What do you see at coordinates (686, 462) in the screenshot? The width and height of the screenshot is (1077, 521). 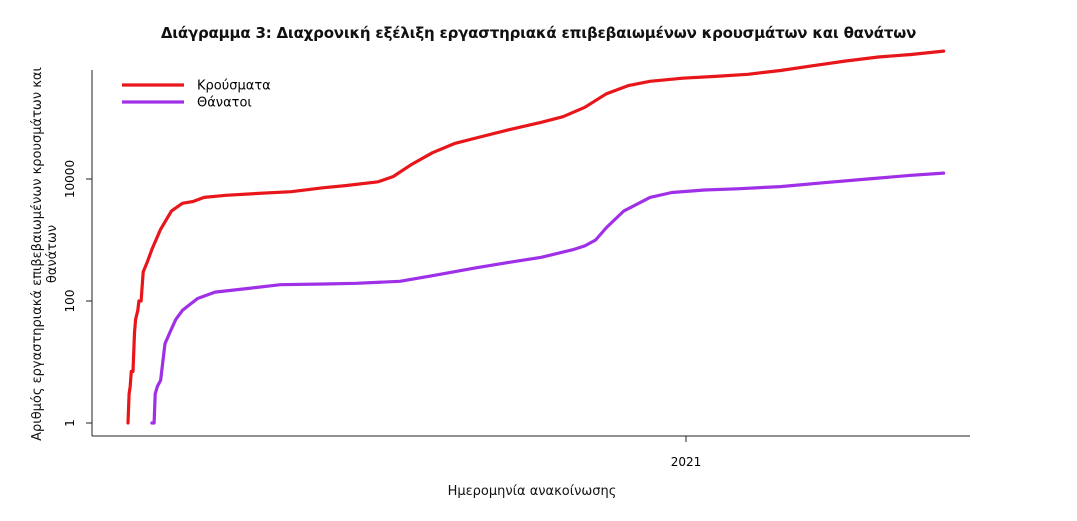 I see `x-tick-label-2021: 2021` at bounding box center [686, 462].